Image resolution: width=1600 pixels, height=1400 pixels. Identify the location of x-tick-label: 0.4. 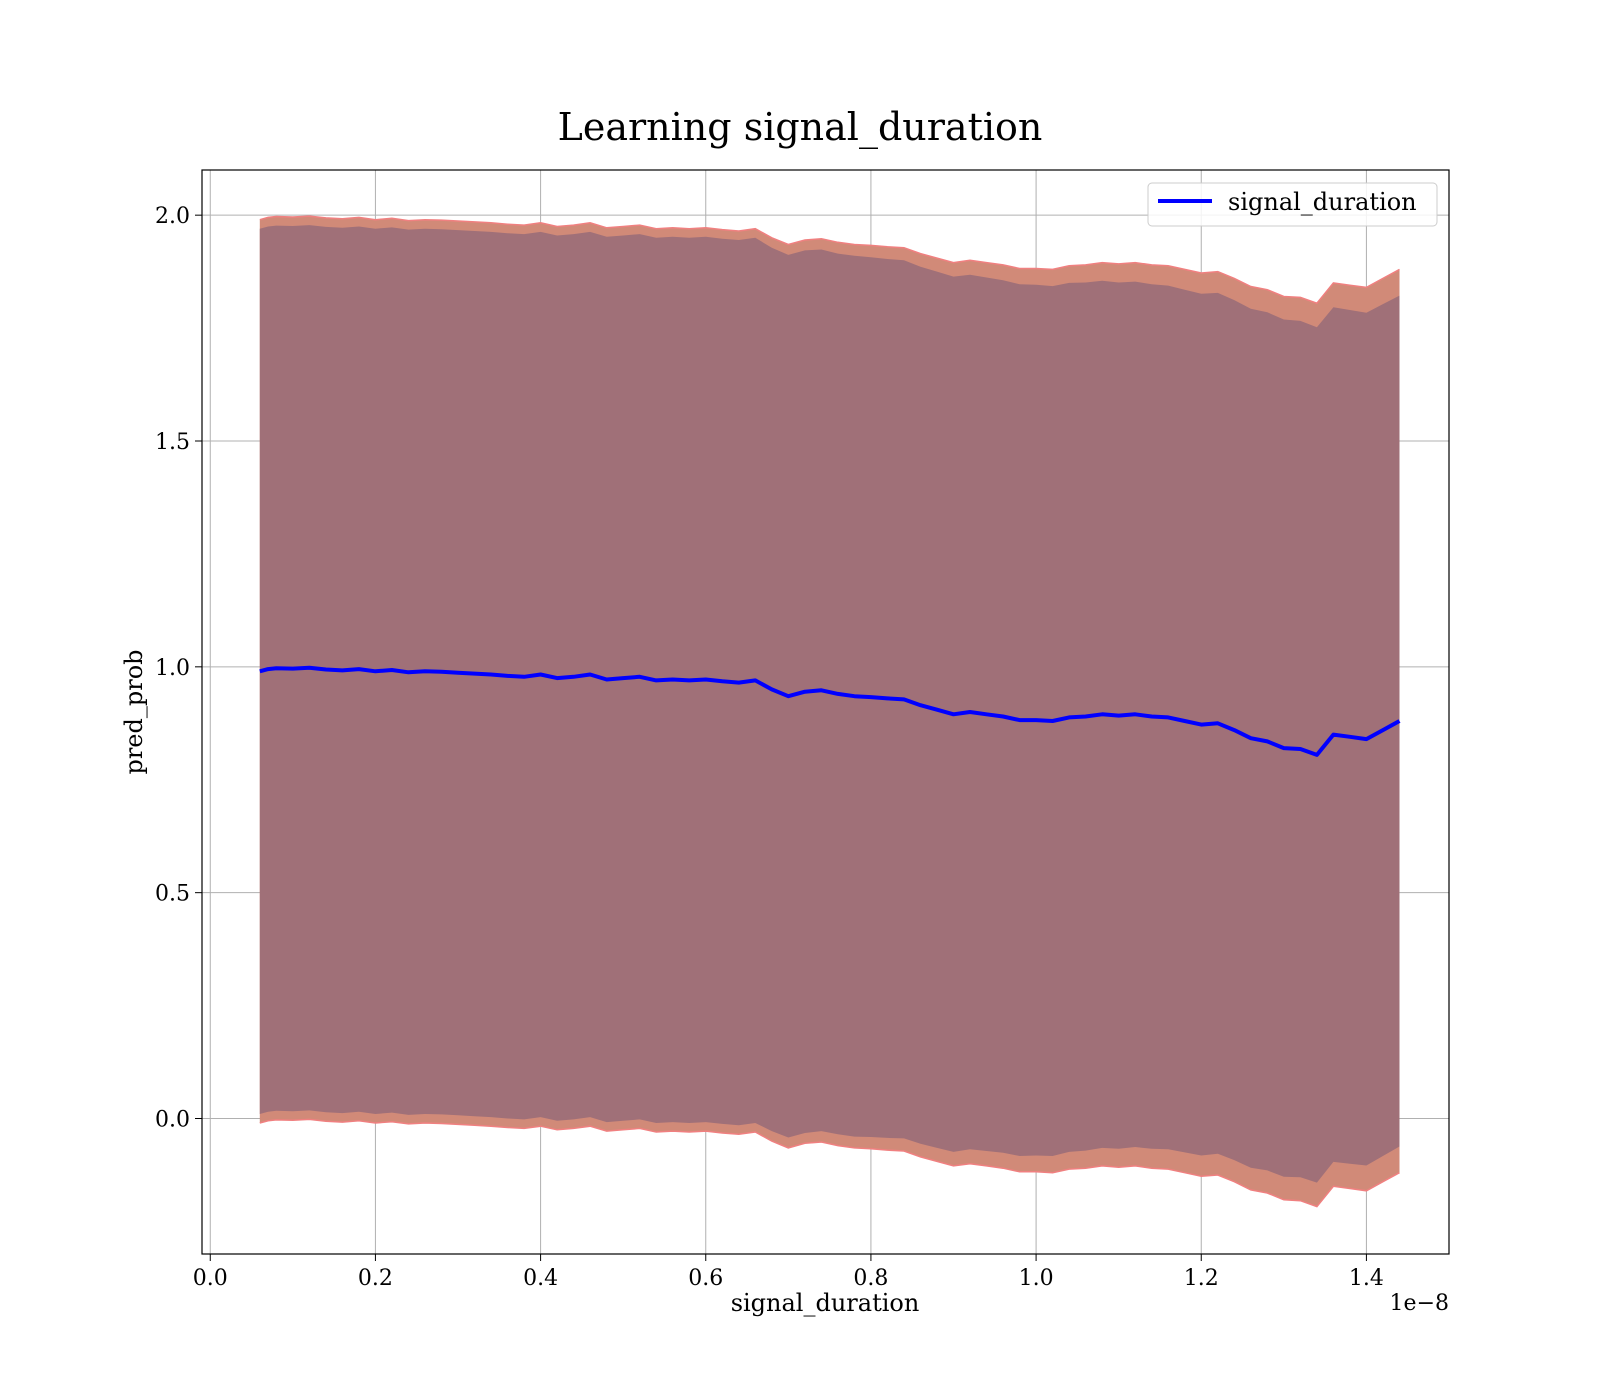
(540, 1278).